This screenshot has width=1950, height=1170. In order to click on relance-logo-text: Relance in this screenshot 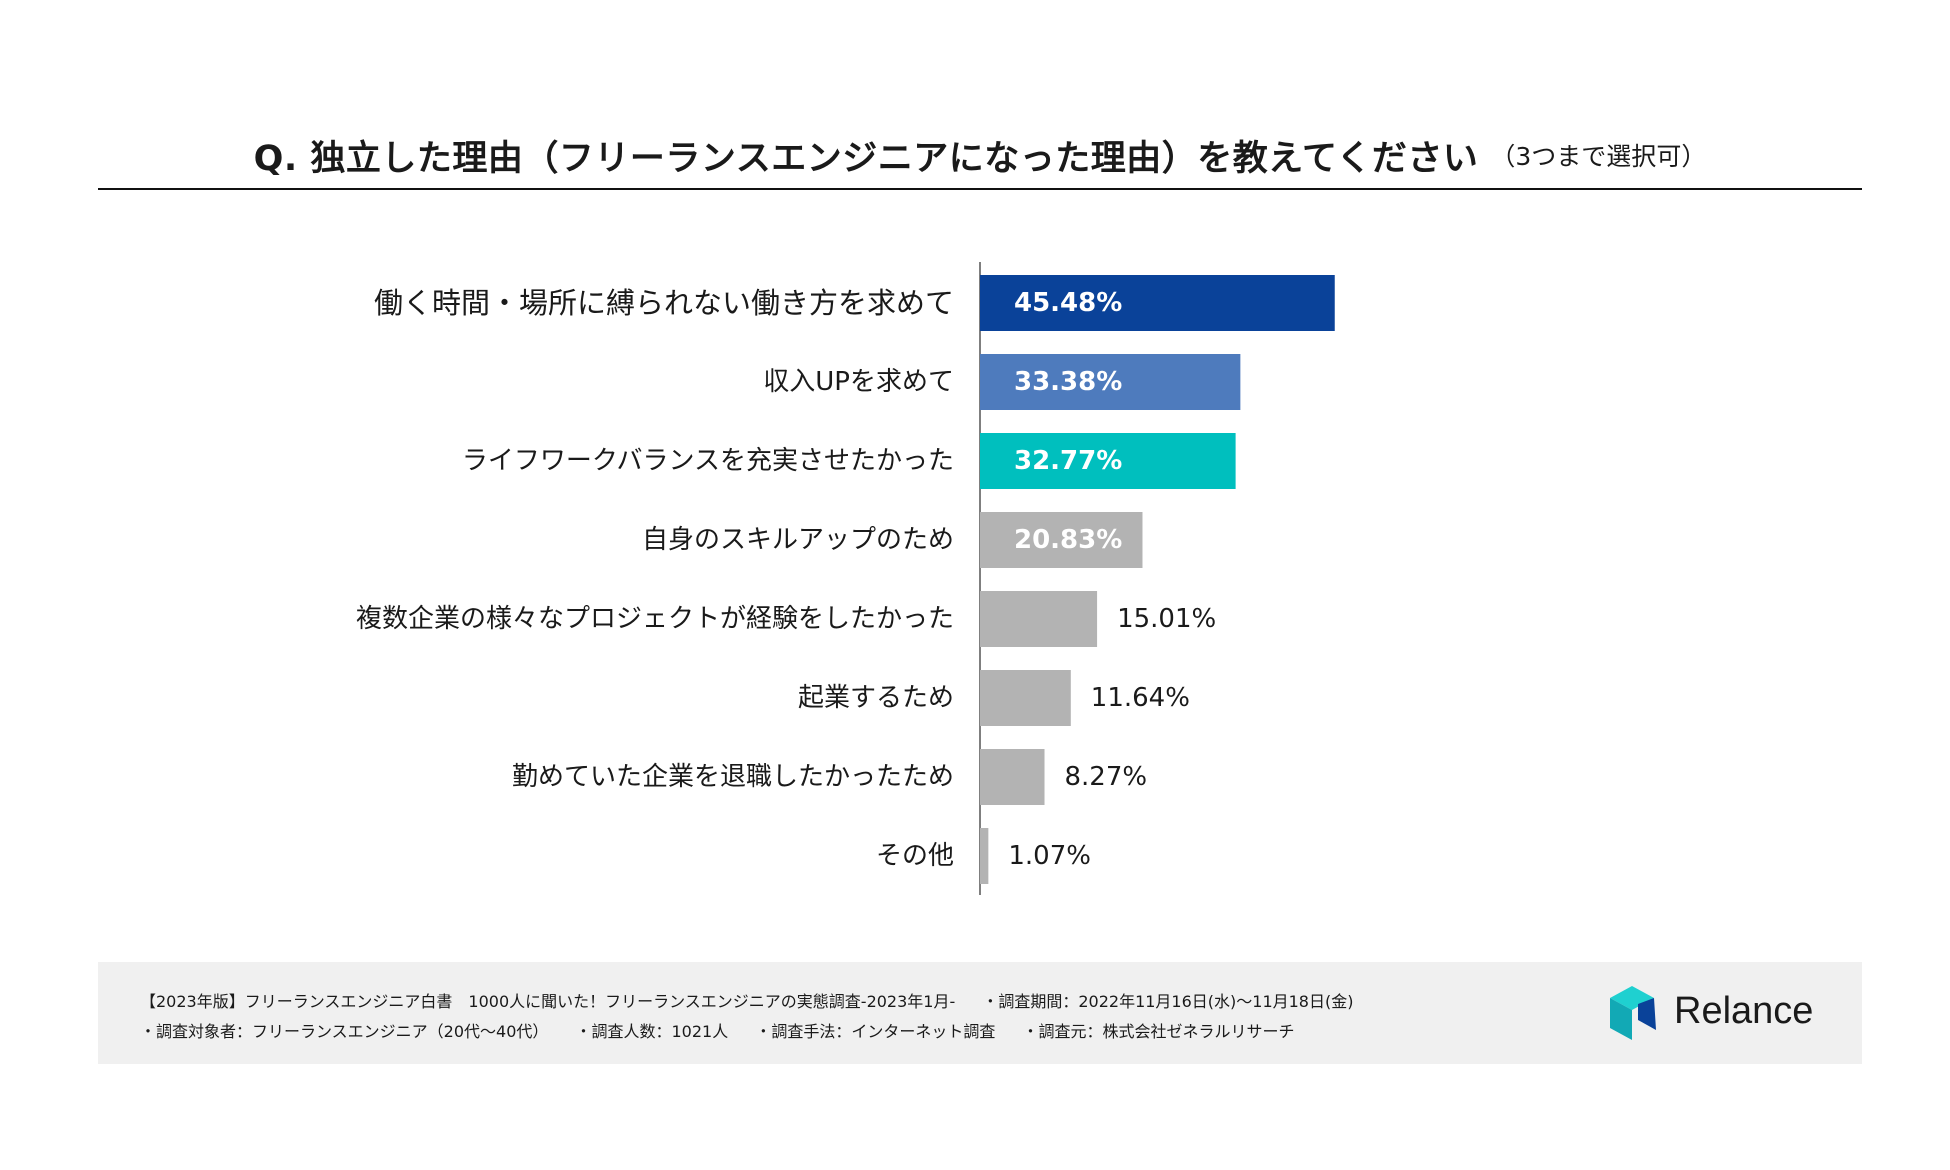, I will do `click(1744, 1011)`.